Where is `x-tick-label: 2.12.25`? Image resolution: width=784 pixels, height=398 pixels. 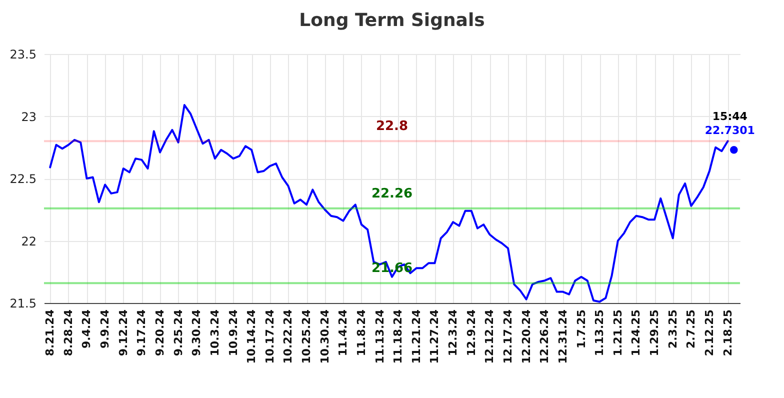 x-tick-label: 2.12.25 is located at coordinates (709, 333).